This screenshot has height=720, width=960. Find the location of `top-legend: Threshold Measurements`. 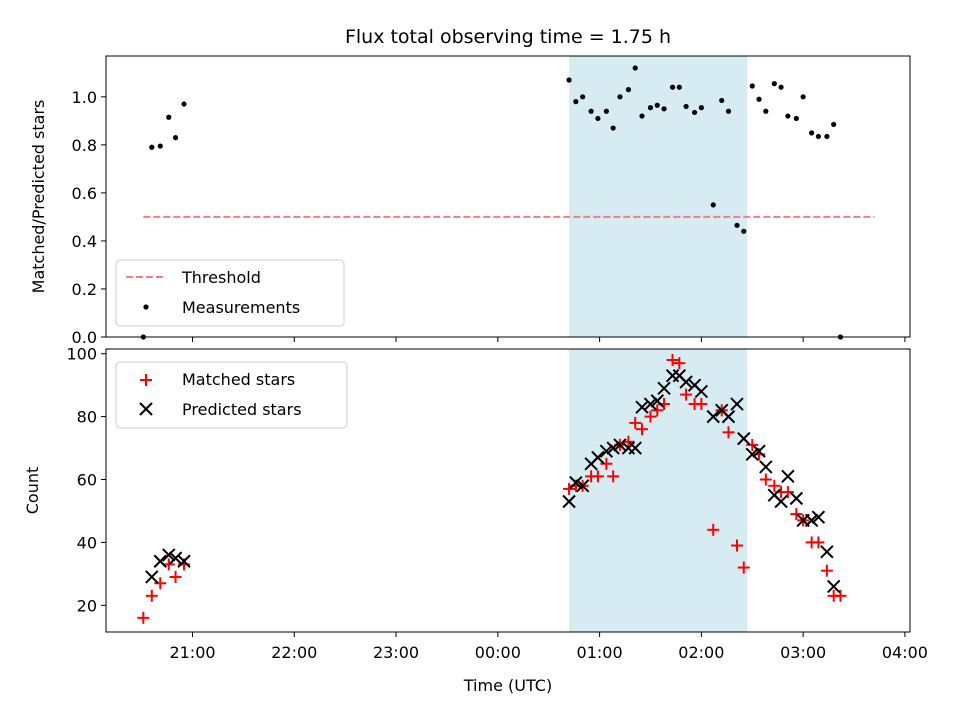

top-legend: Threshold Measurements is located at coordinates (230, 293).